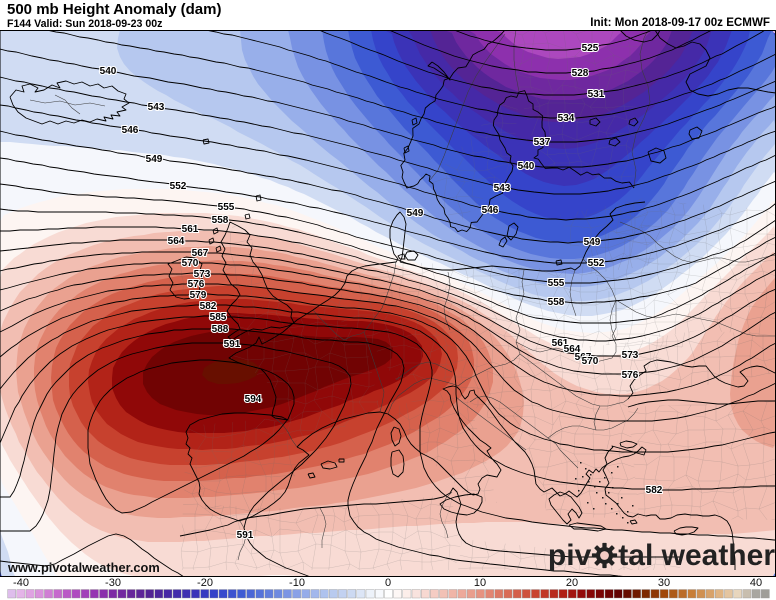 This screenshot has width=776, height=600. I want to click on svg-text: 579, so click(198, 295).